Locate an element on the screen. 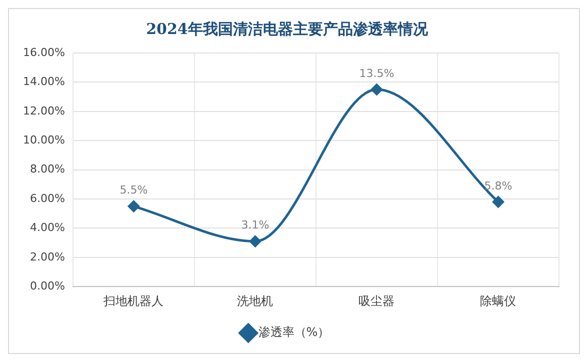  y-tick-label: 12.00% is located at coordinates (43, 111).